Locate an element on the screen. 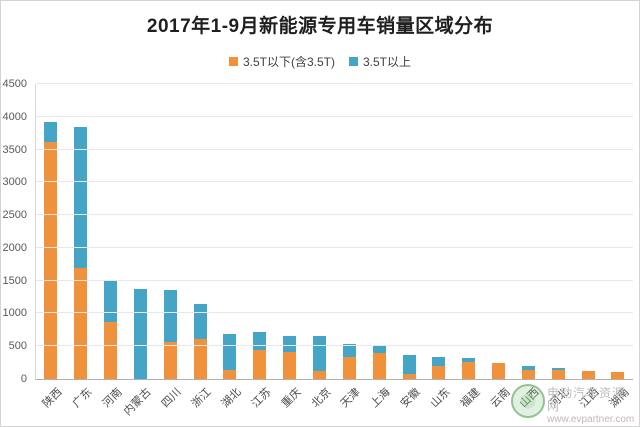  bar-column-陕西: 陕西 is located at coordinates (52, 247).